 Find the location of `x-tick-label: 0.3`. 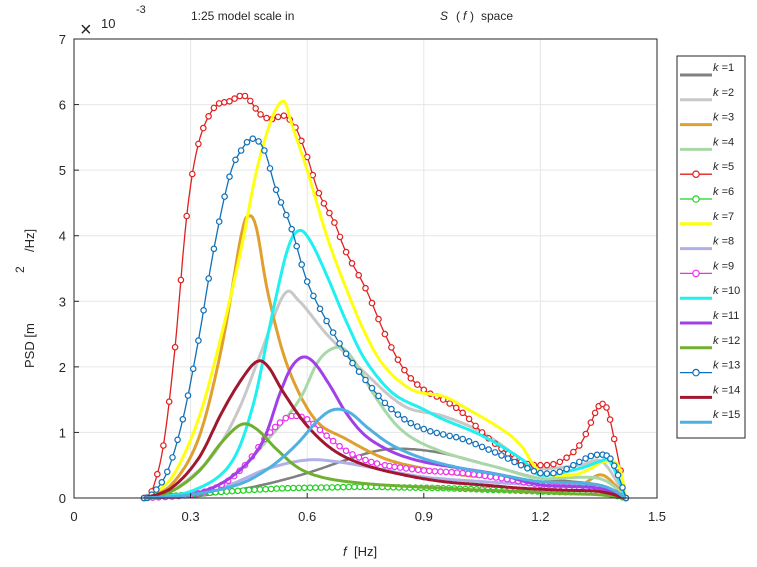

x-tick-label: 0.3 is located at coordinates (191, 516).